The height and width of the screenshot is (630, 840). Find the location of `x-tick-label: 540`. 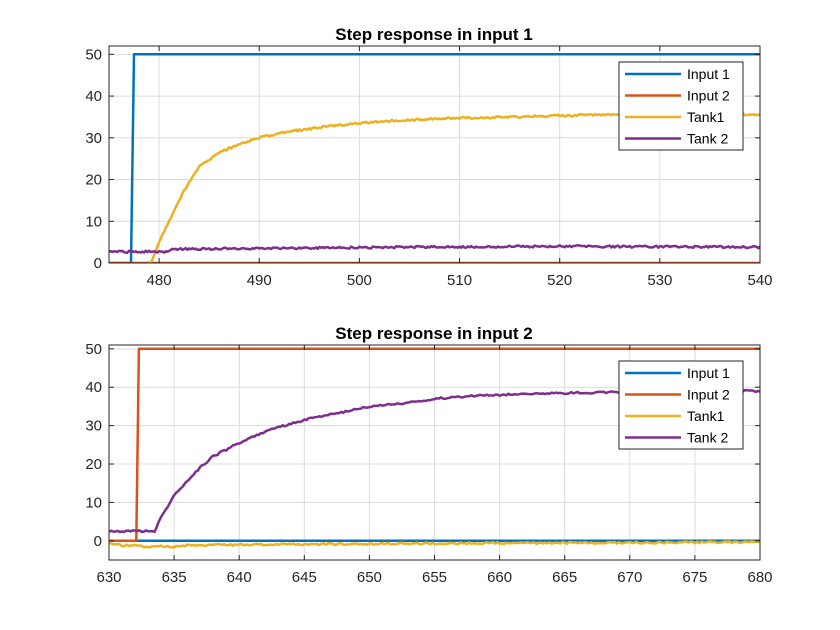

x-tick-label: 540 is located at coordinates (759, 280).